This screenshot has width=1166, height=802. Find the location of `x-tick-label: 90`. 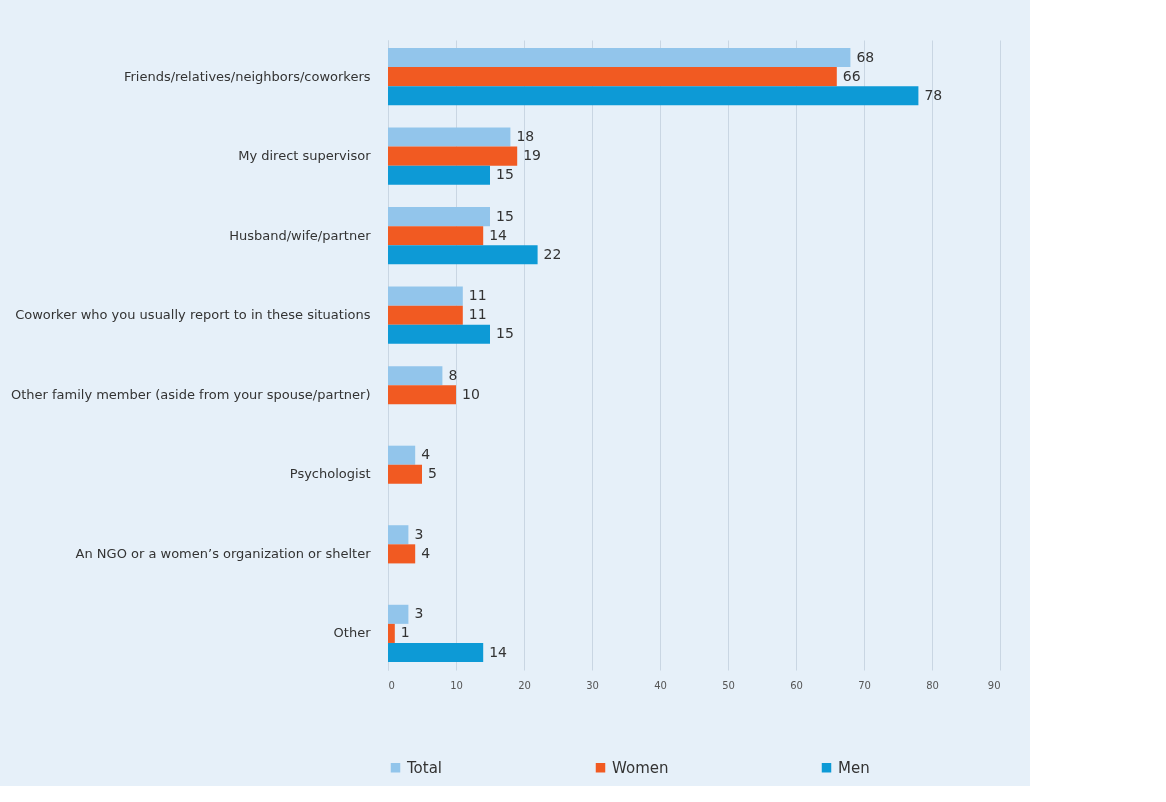

x-tick-label: 90 is located at coordinates (994, 685).